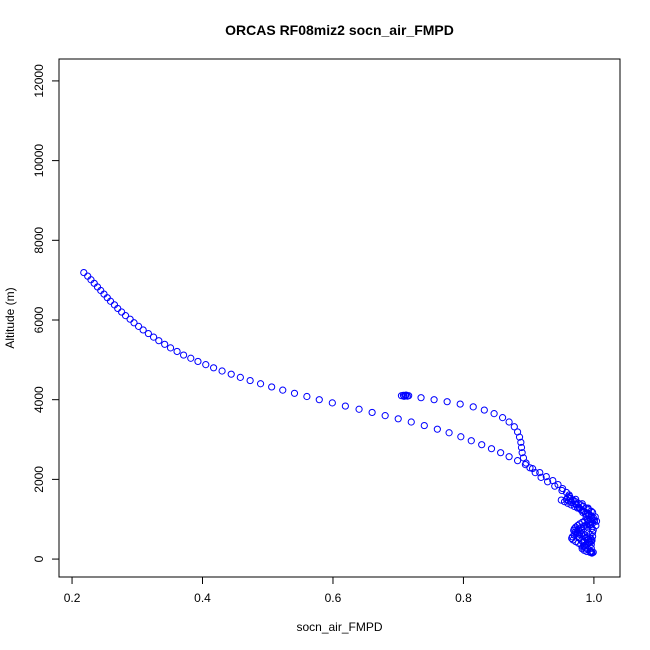 The width and height of the screenshot is (650, 650). Describe the element at coordinates (39, 399) in the screenshot. I see `y-tick-label: 4000` at that location.